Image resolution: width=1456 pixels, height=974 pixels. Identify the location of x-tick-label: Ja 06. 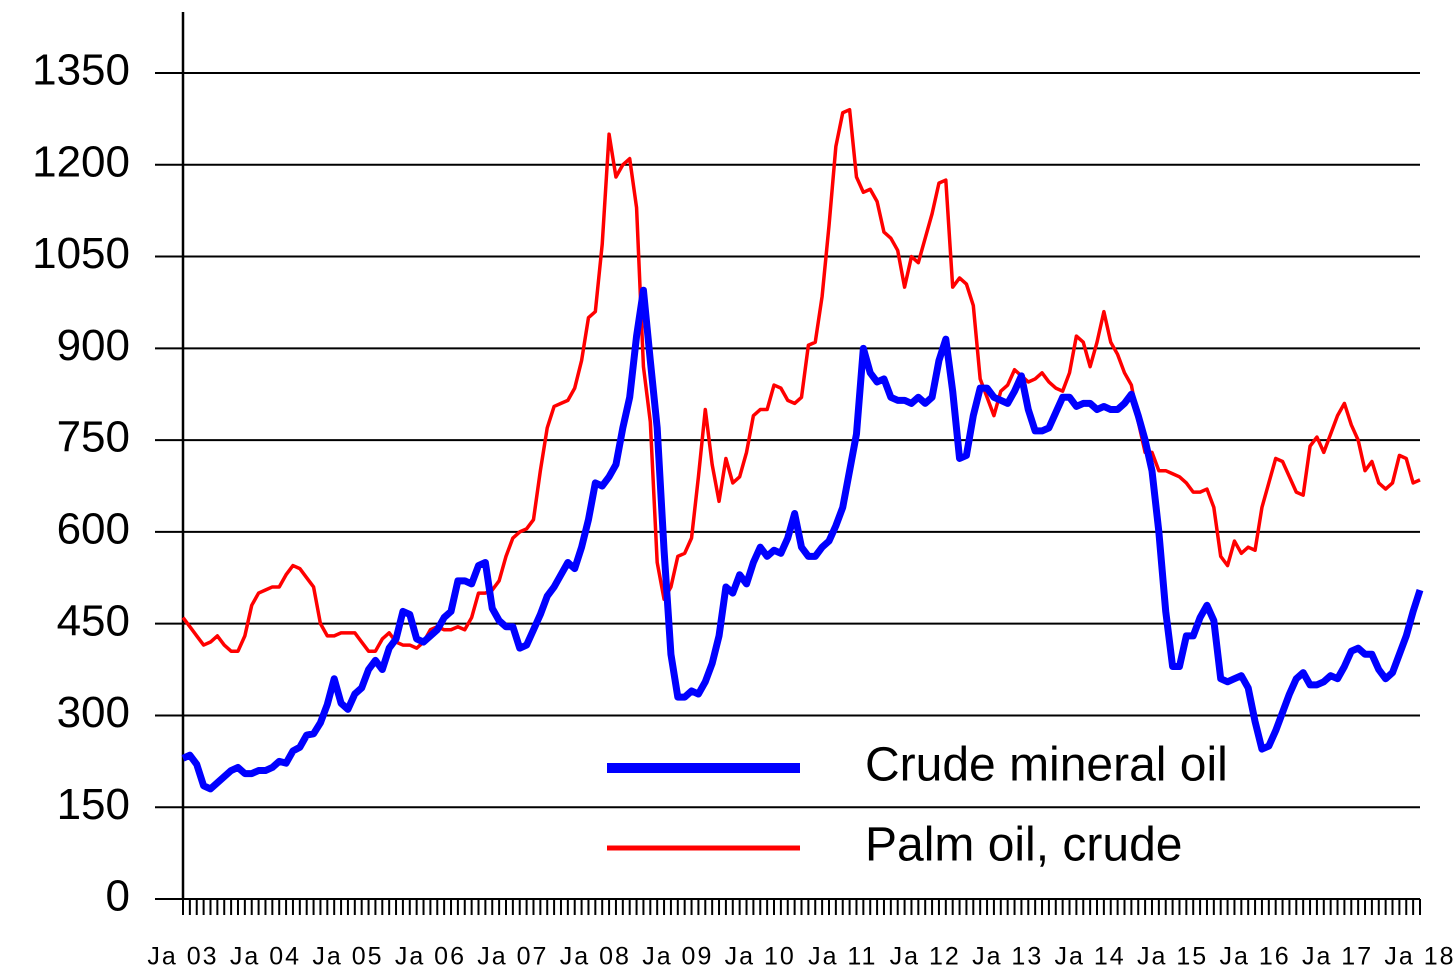
(430, 957).